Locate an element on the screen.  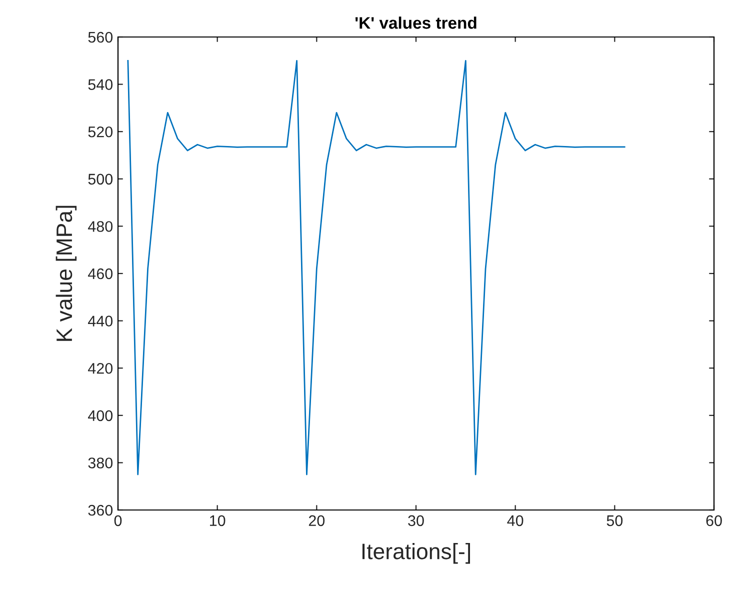
y-tick-label: 560 is located at coordinates (100, 37).